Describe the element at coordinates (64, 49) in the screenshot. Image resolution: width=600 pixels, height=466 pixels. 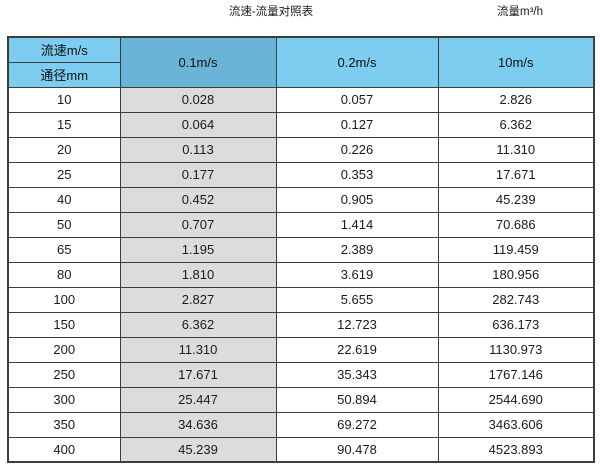
I see `header-velocity-unit: 流速m/s` at that location.